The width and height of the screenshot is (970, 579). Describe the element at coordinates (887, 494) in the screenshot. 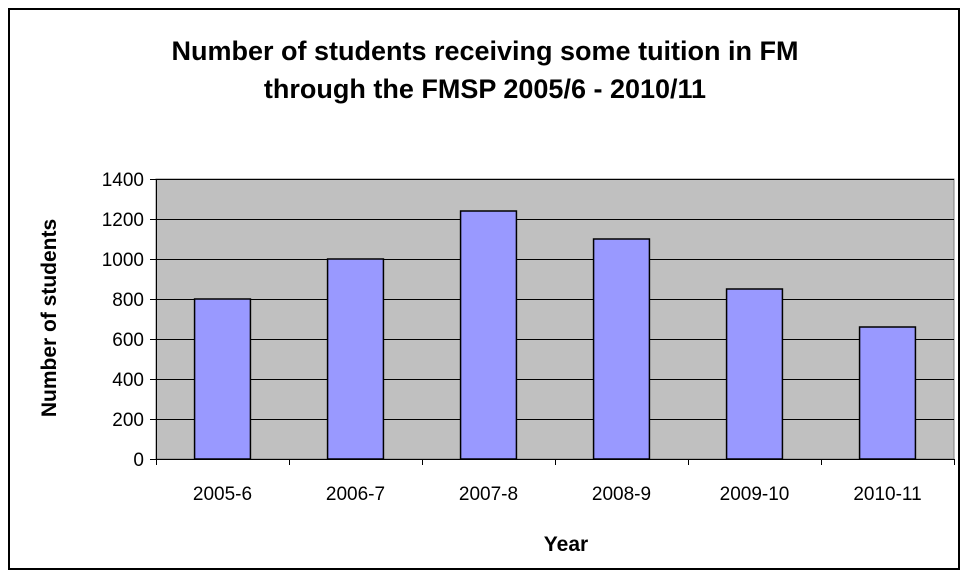

I see `x-tick-label: 2010-11` at that location.